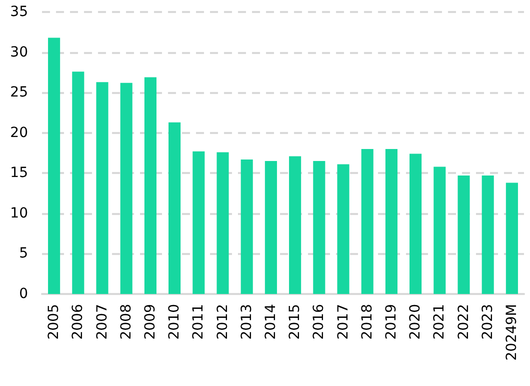 This screenshot has width=530, height=386. I want to click on x-tick-label: 2016, so click(319, 322).